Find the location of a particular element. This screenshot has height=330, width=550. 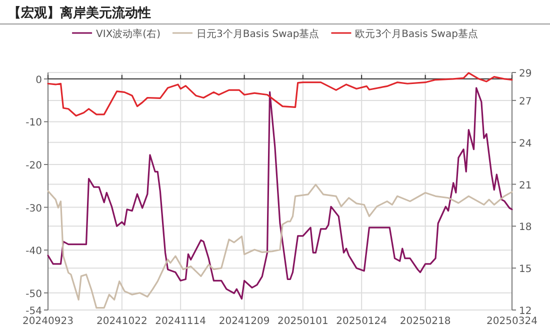

y-tick-label: -54 is located at coordinates (34, 311).